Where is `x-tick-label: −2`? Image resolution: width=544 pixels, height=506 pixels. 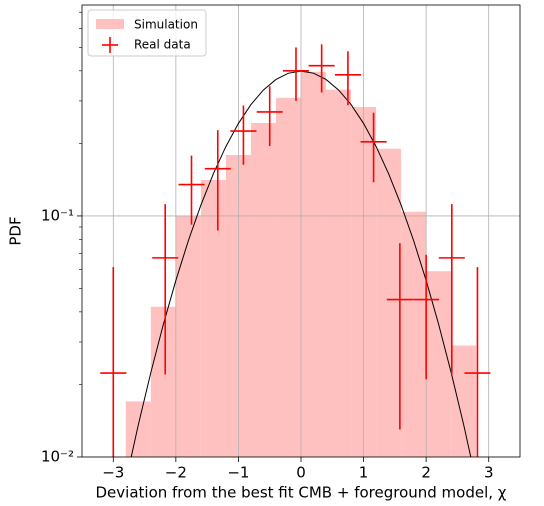 x-tick-label: −2 is located at coordinates (176, 473).